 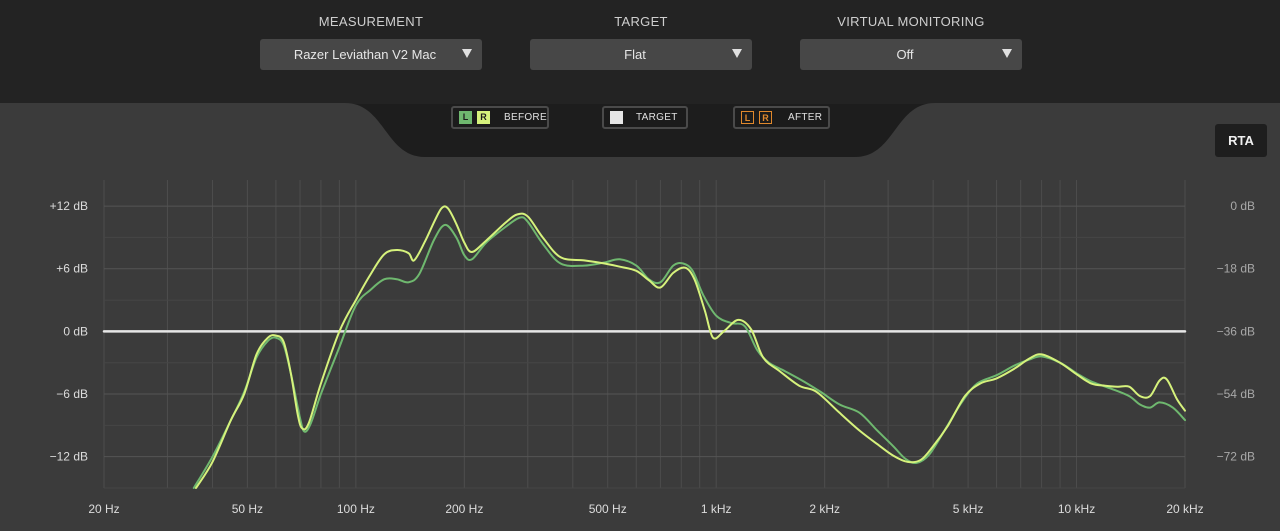 I want to click on y-axis-right: 0 dB −18 dB −36 dB −54 dB −72 dB, so click(x=1236, y=331).